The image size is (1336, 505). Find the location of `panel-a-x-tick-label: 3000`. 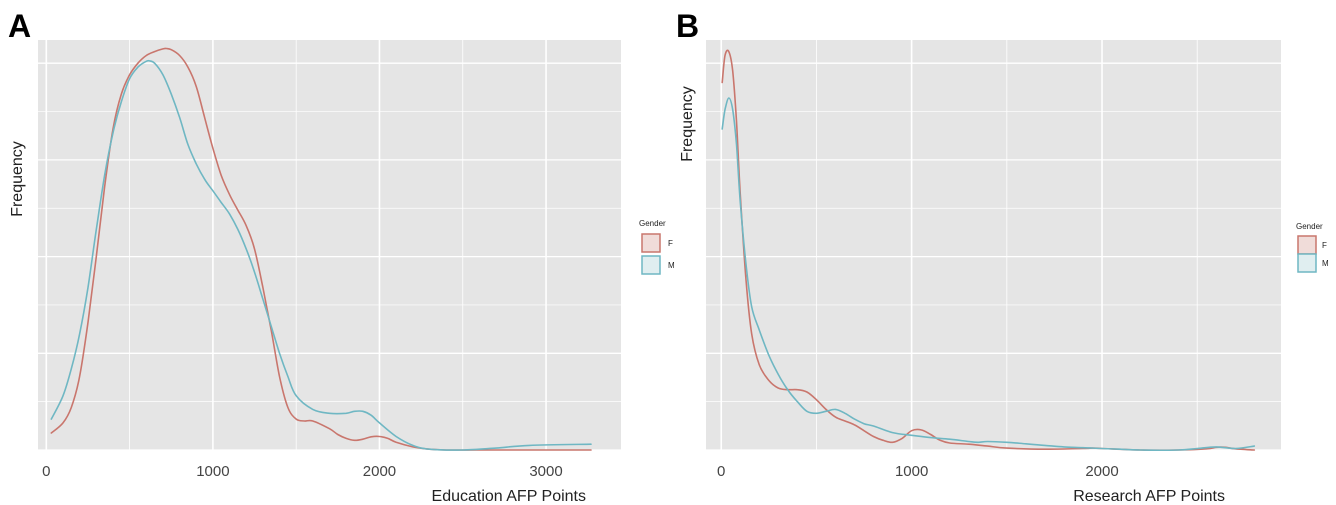

panel-a-x-tick-label: 3000 is located at coordinates (545, 471).